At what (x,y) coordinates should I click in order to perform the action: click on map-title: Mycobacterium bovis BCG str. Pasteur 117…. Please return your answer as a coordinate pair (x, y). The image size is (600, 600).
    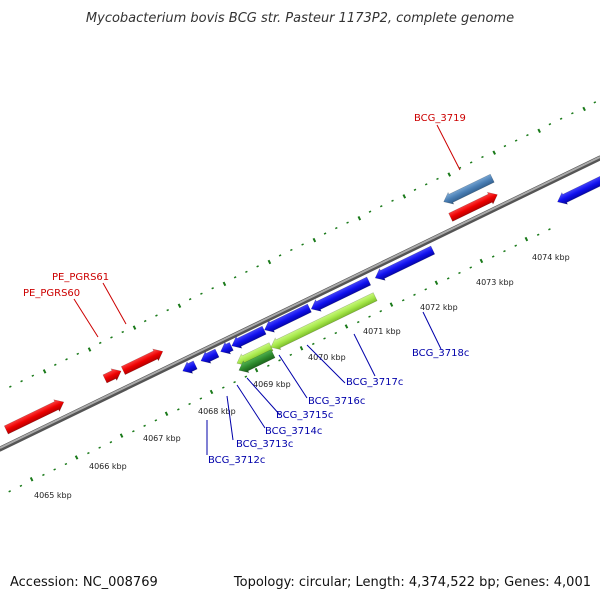
    Looking at the image, I should click on (300, 18).